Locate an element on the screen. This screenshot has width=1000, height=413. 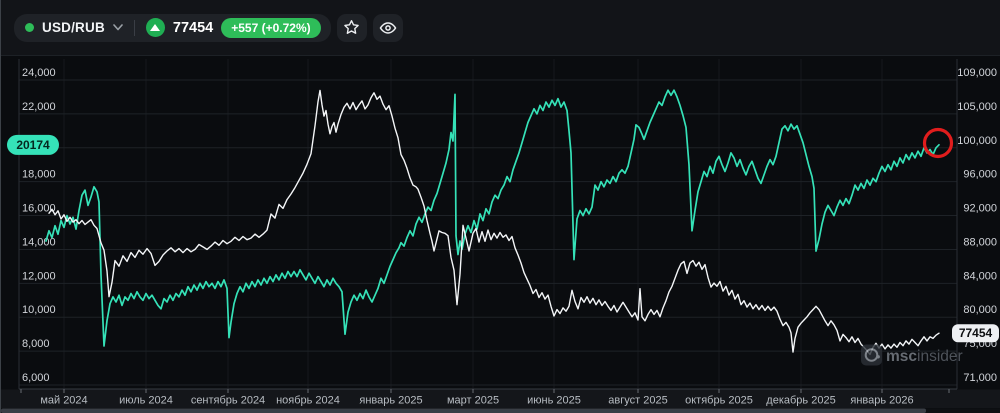
eye-icon is located at coordinates (387, 27).